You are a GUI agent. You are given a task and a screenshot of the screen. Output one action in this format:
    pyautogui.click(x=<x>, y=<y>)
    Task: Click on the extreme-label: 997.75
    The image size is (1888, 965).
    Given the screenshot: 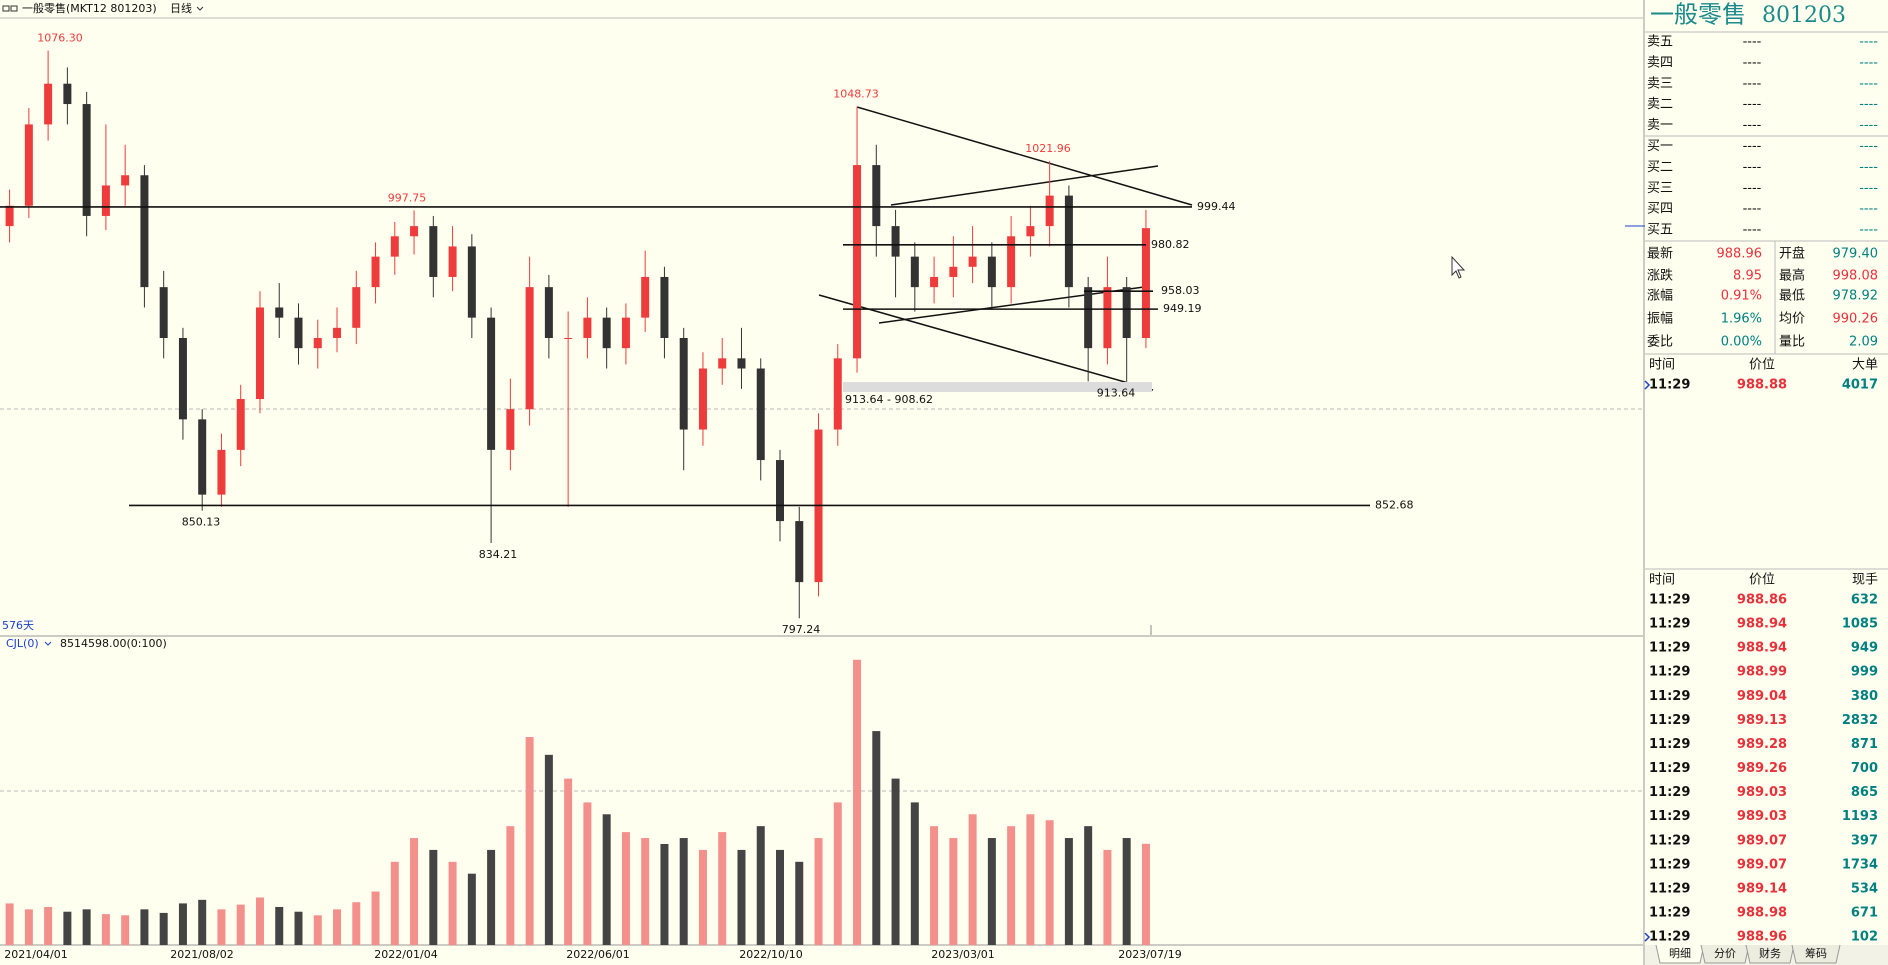 What is the action you would take?
    pyautogui.click(x=407, y=197)
    